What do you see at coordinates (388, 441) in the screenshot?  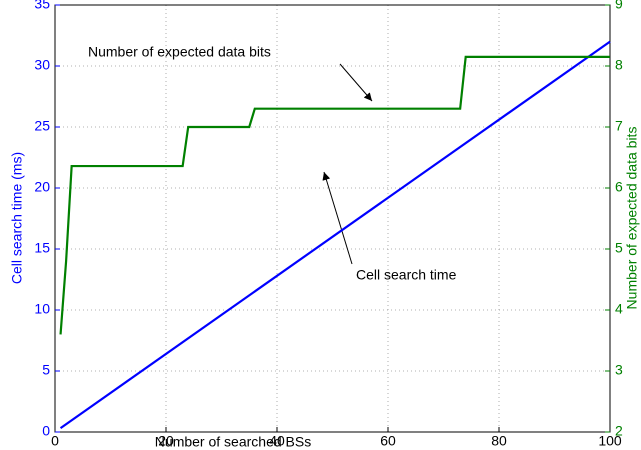 I see `x-tick-label: 60` at bounding box center [388, 441].